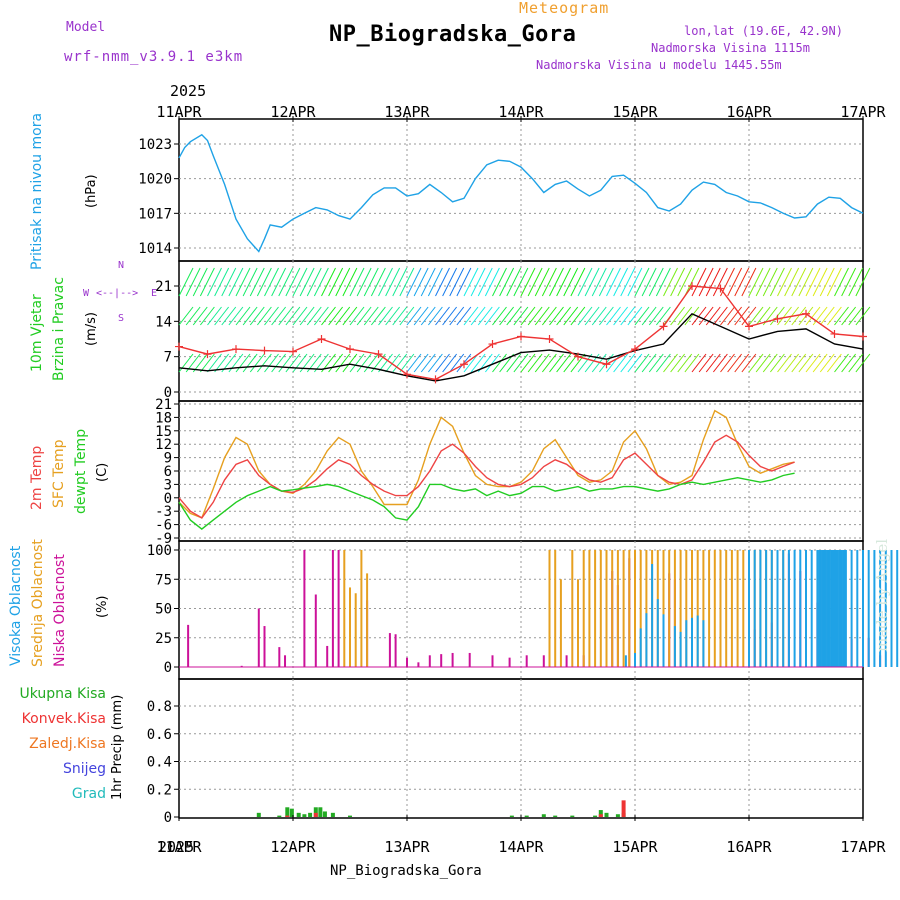  Describe the element at coordinates (159, 707) in the screenshot. I see `y-tick-label: 0.8` at that location.